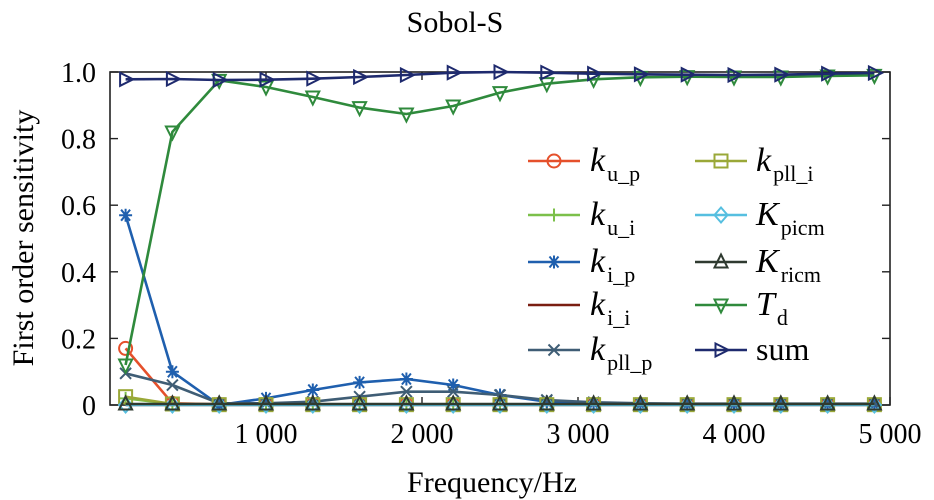 The height and width of the screenshot is (500, 934). I want to click on y-tick-label: 0.4, so click(78, 273).